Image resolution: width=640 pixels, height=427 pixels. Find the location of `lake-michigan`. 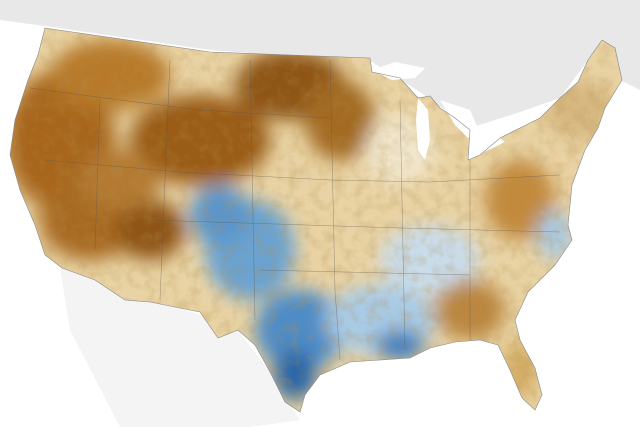

lake-michigan is located at coordinates (423, 129).